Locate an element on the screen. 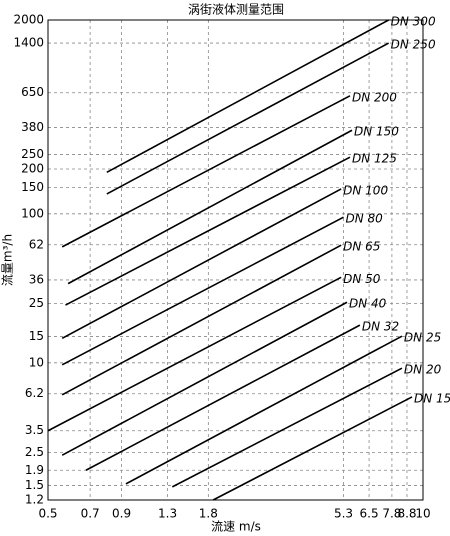  series-label: DN 25 is located at coordinates (422, 338).